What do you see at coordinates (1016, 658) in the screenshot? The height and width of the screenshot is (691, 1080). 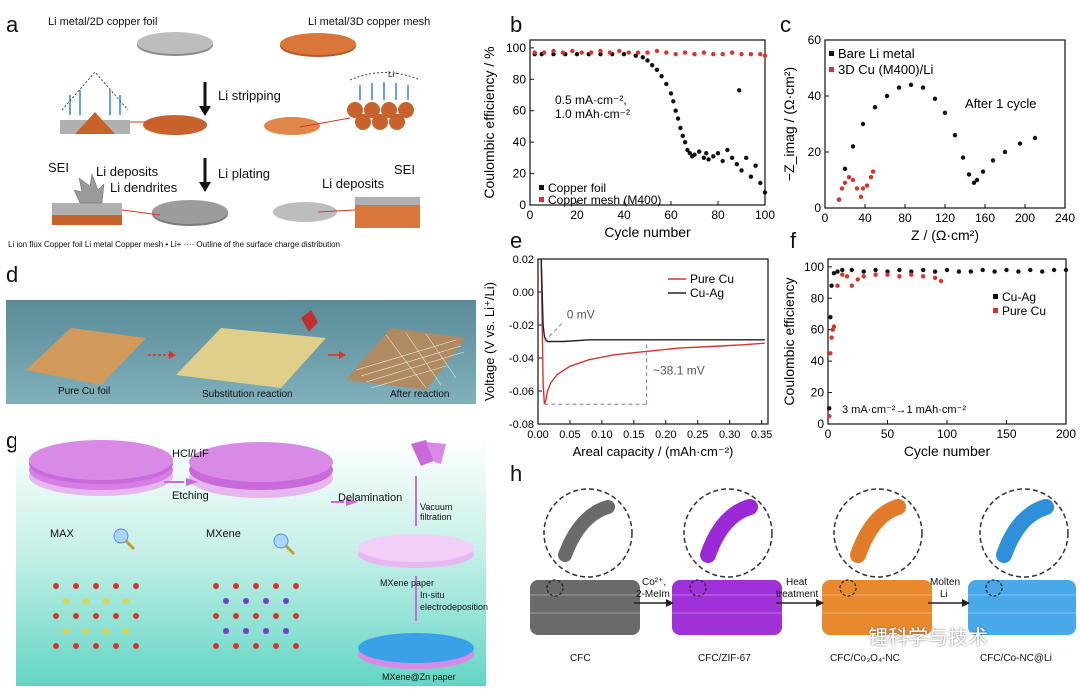 I see `label-cfc-co-nc-li: CFC/Co-NC@Li` at bounding box center [1016, 658].